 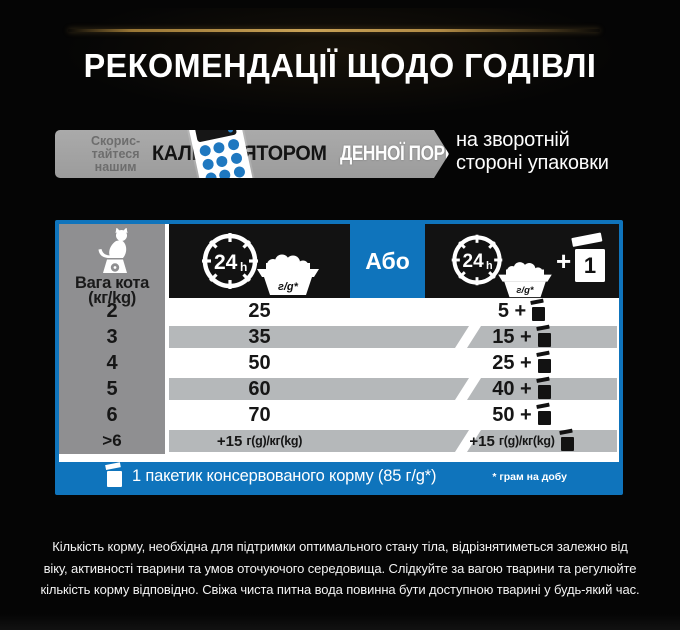 I want to click on weight-value: 3, so click(x=112, y=336).